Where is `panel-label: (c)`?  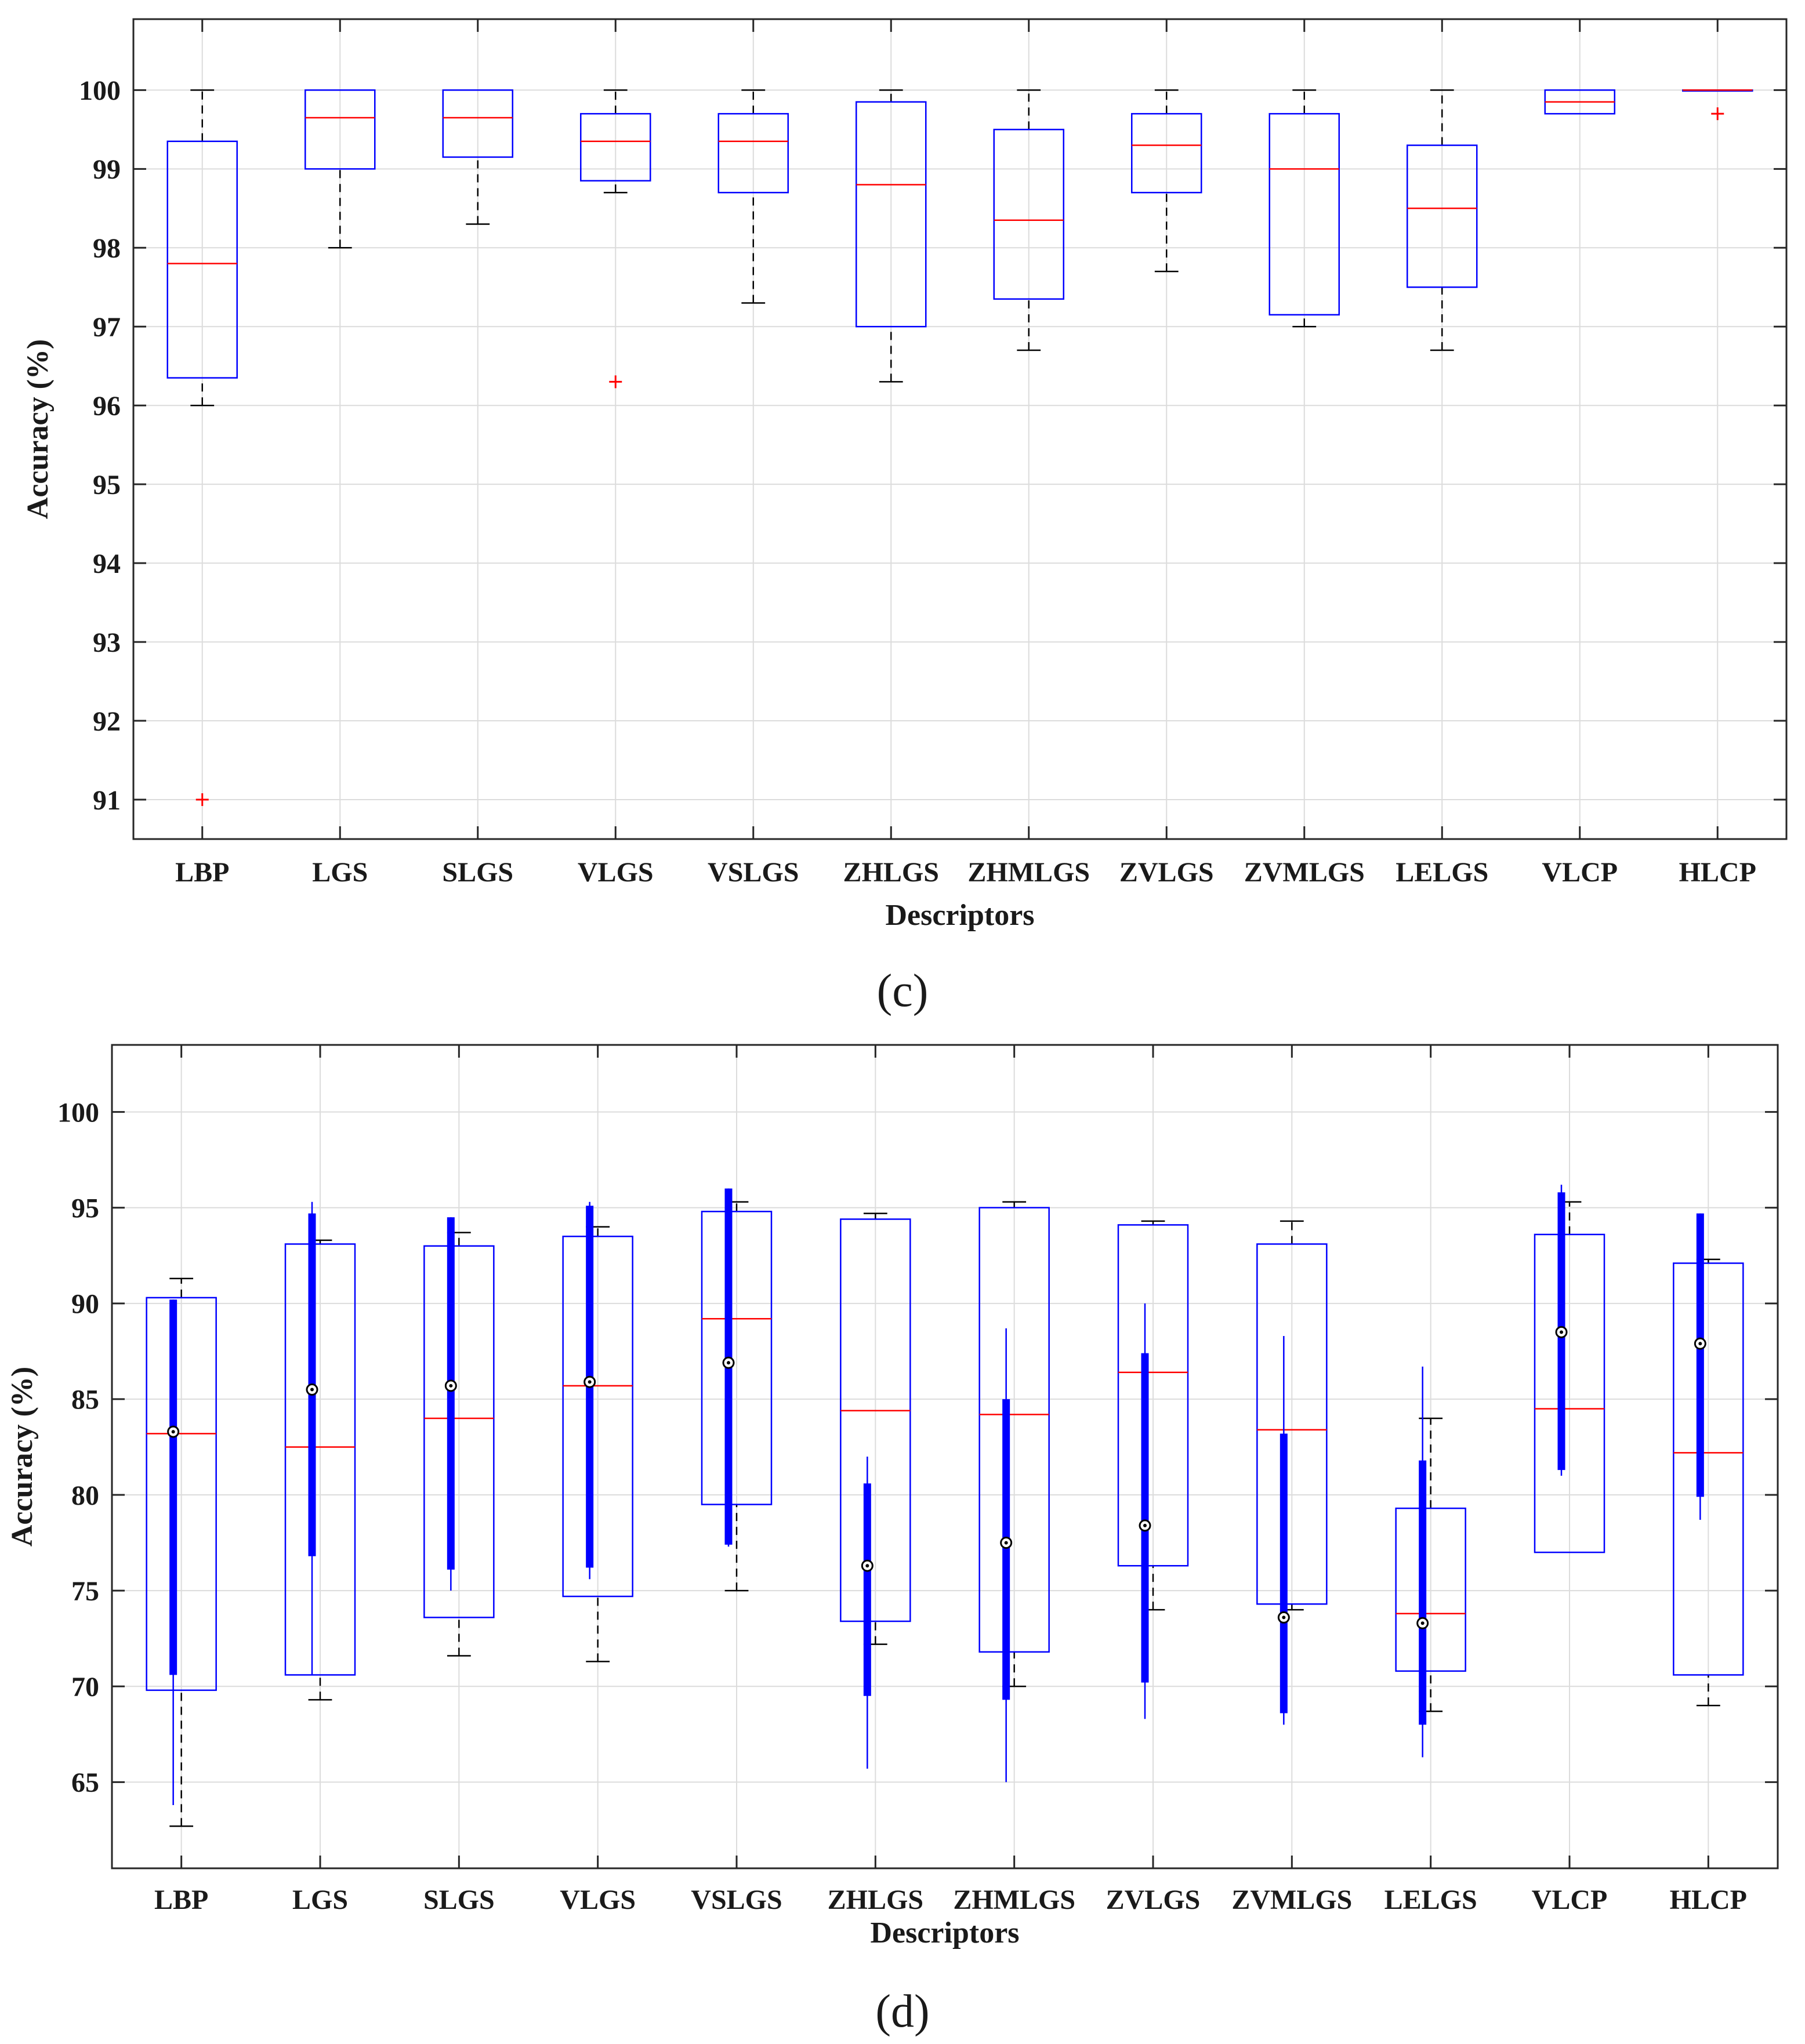 panel-label: (c) is located at coordinates (903, 990).